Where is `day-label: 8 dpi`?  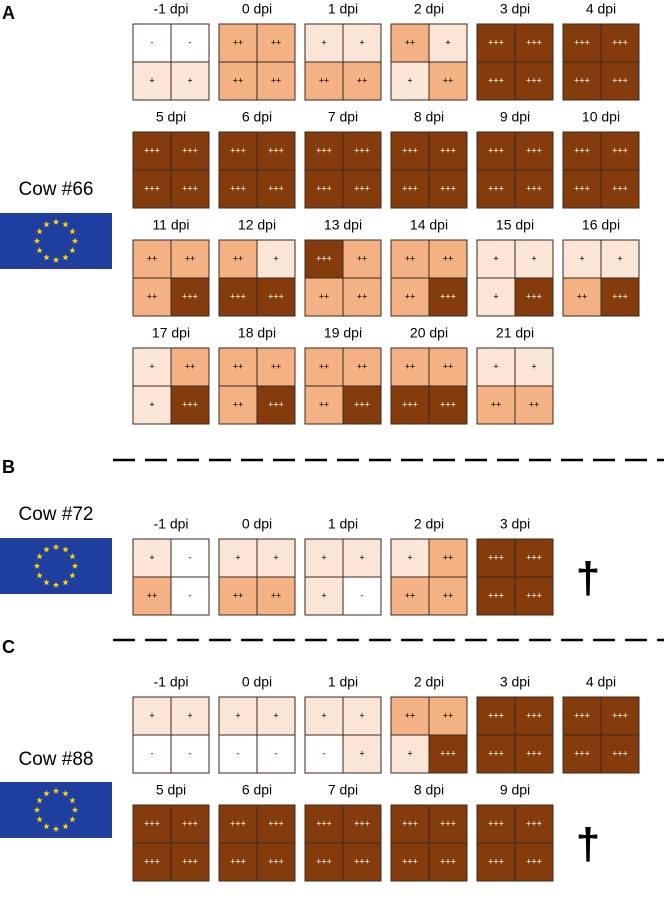 day-label: 8 dpi is located at coordinates (429, 117).